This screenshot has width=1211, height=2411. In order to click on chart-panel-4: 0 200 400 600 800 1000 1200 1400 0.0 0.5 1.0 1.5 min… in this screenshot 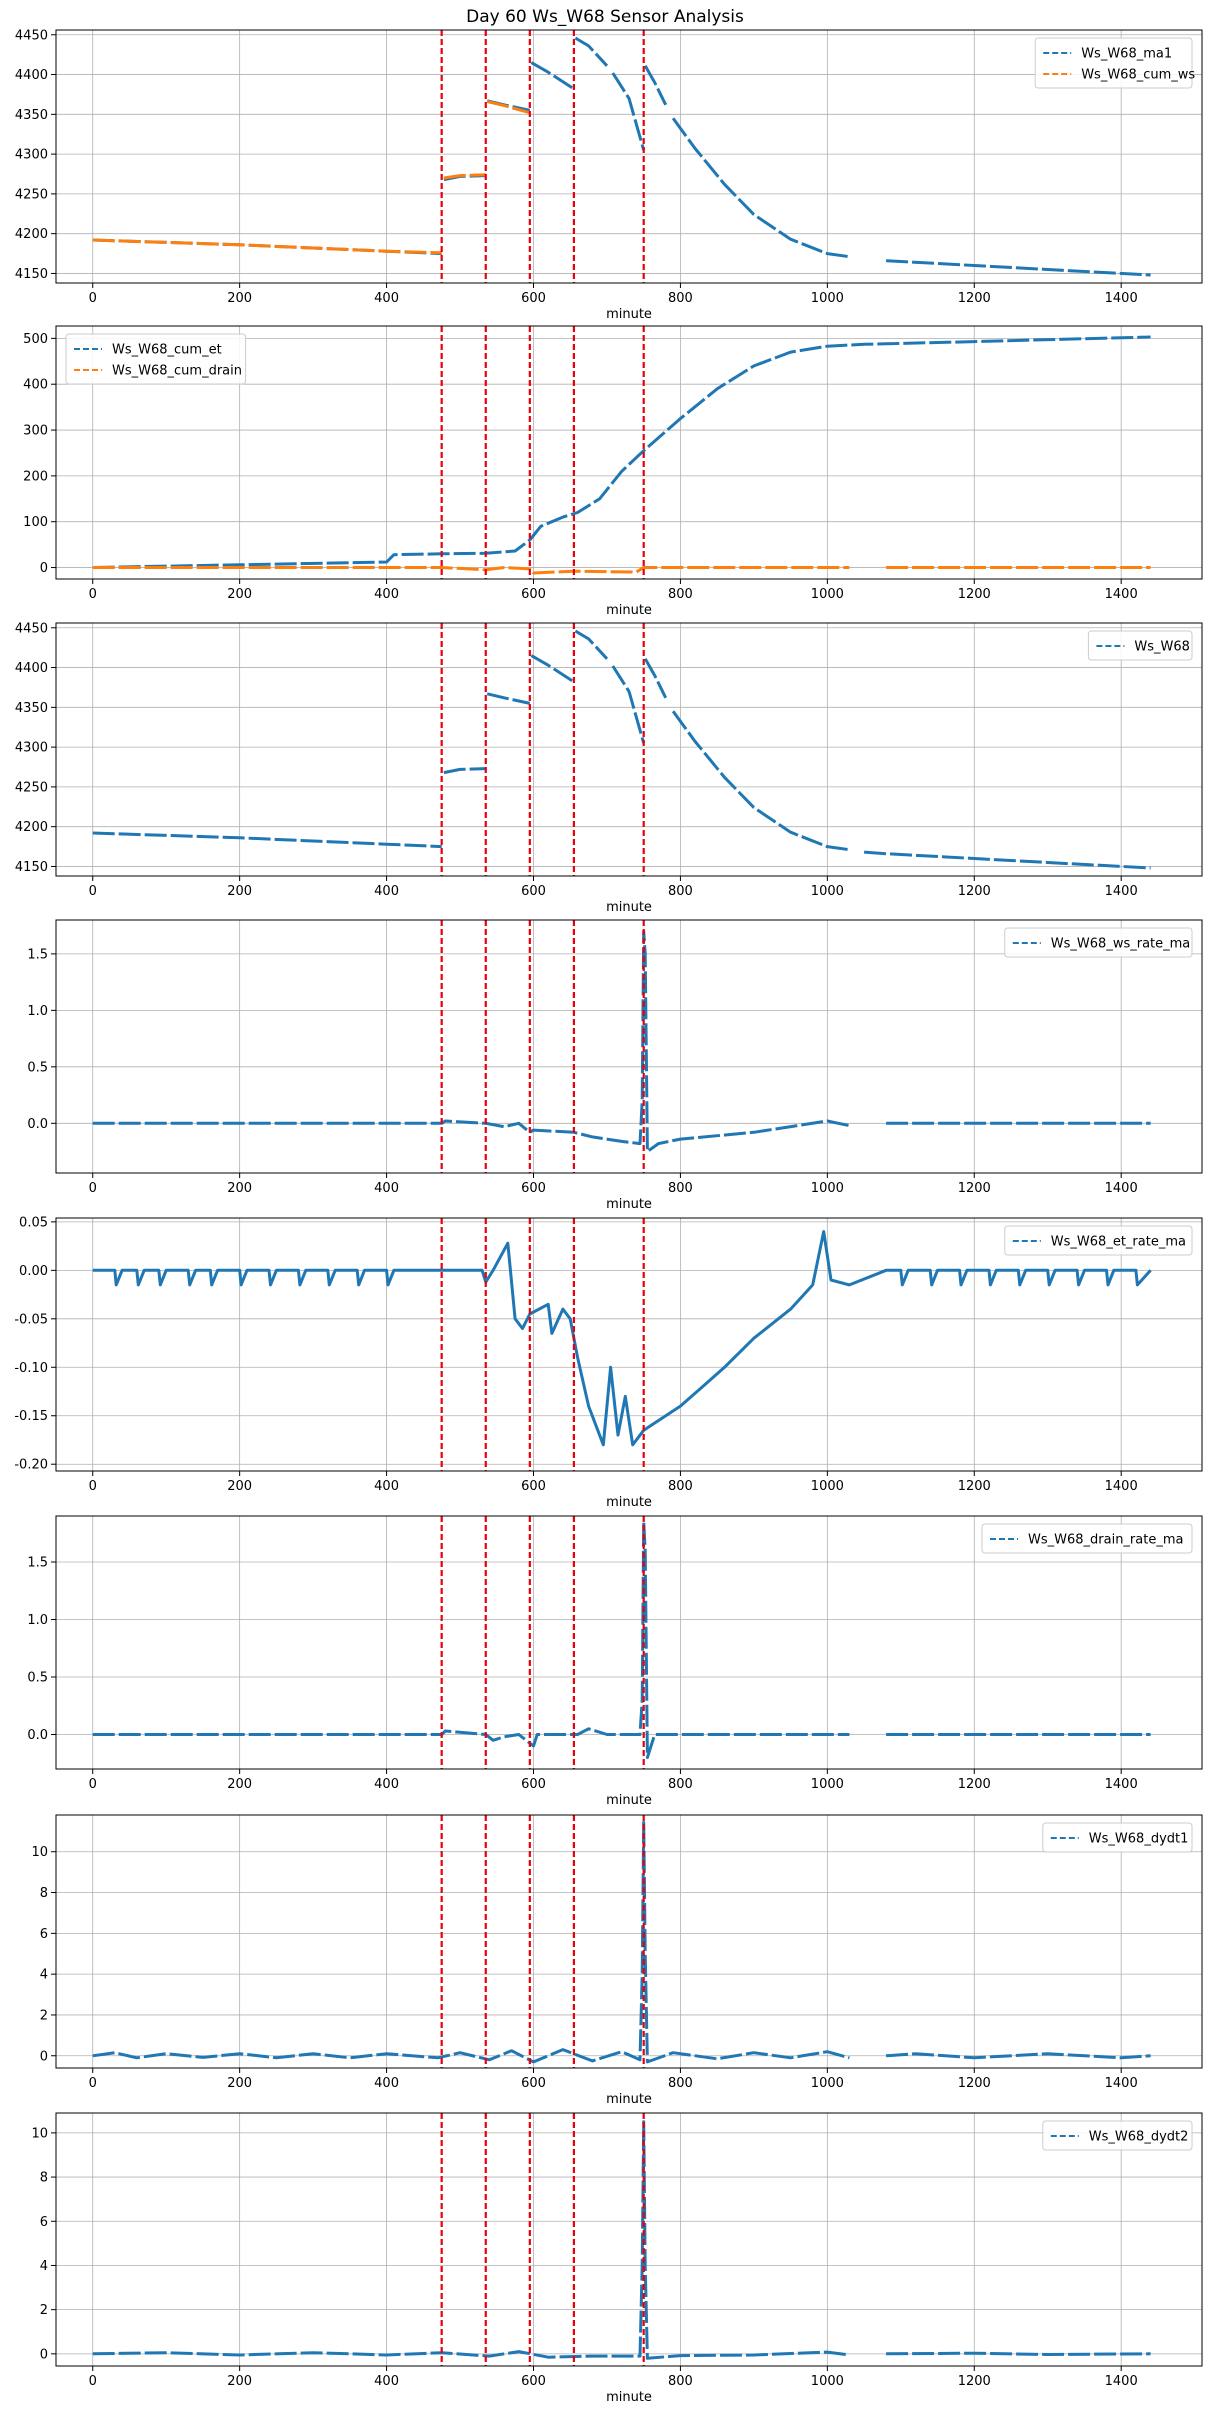, I will do `click(615, 1065)`.